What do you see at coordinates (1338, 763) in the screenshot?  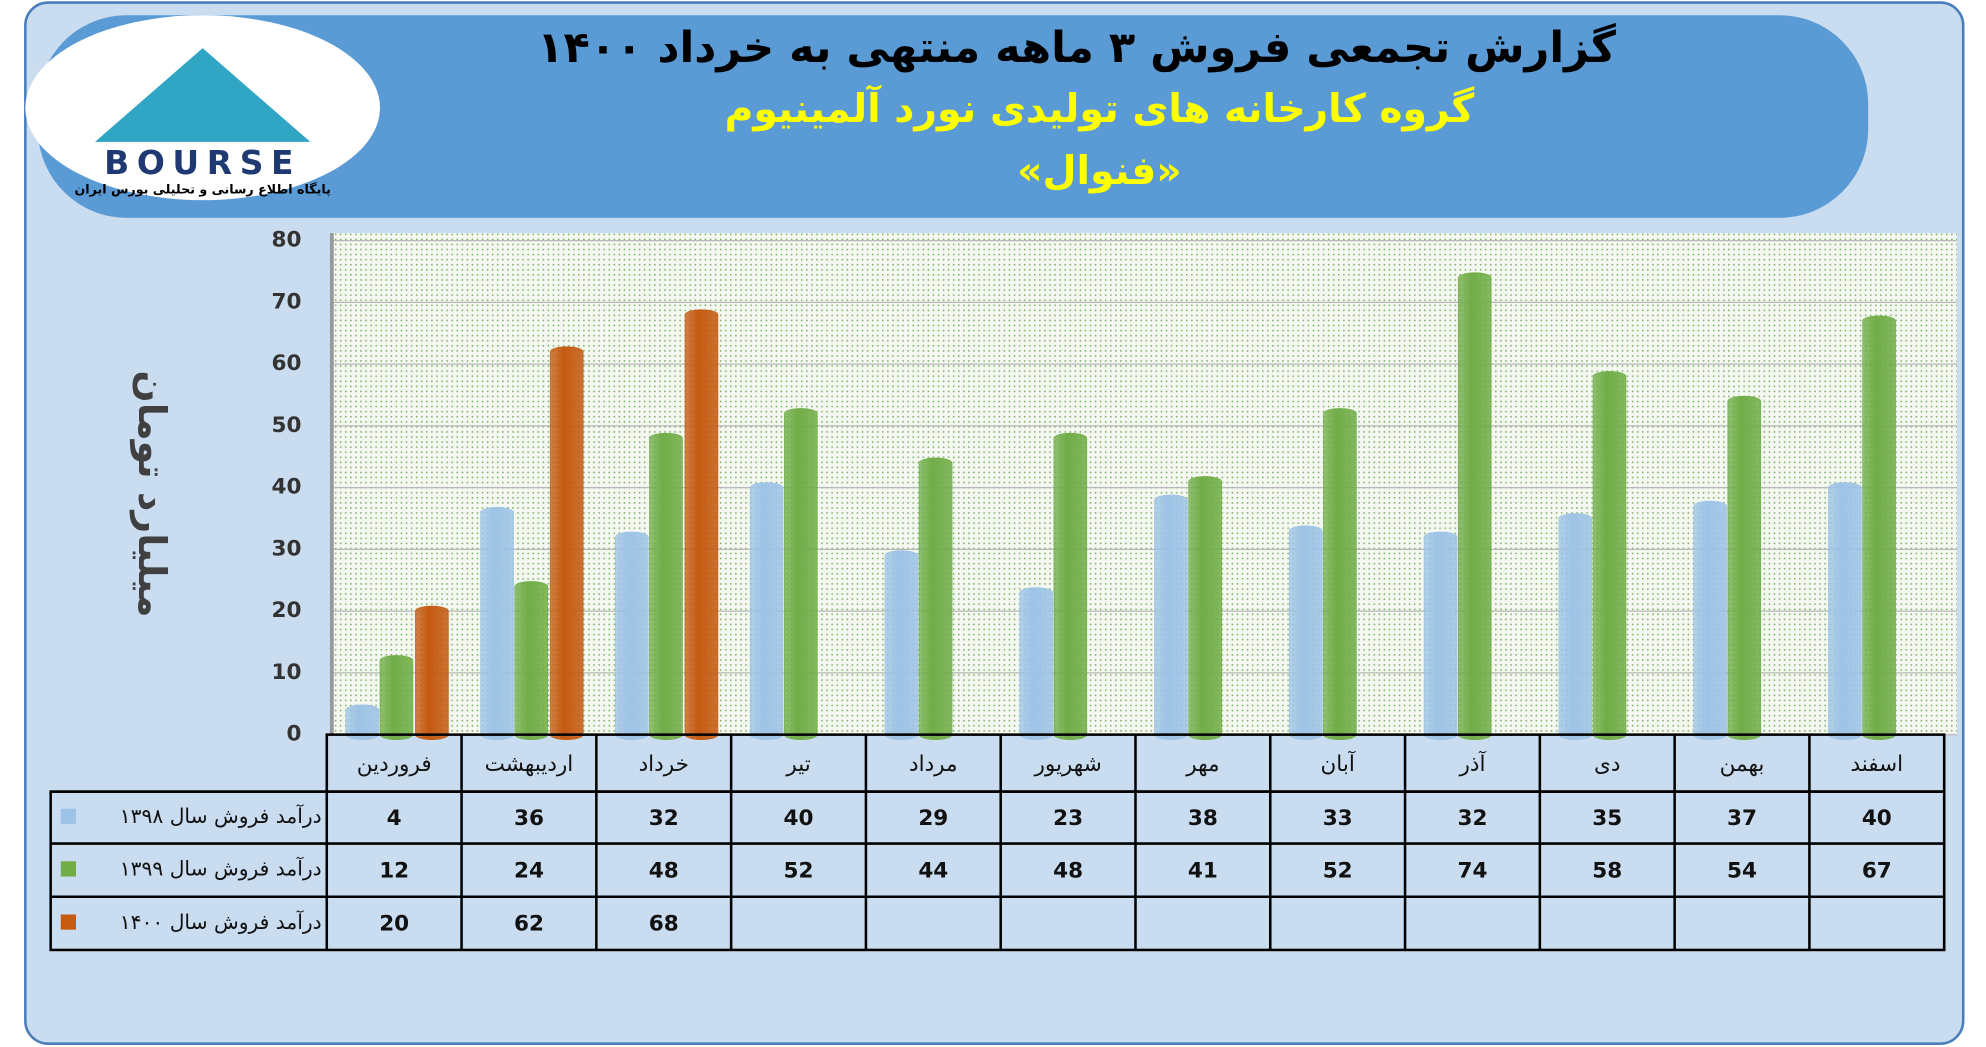 I see `x-tick-label: آبان` at bounding box center [1338, 763].